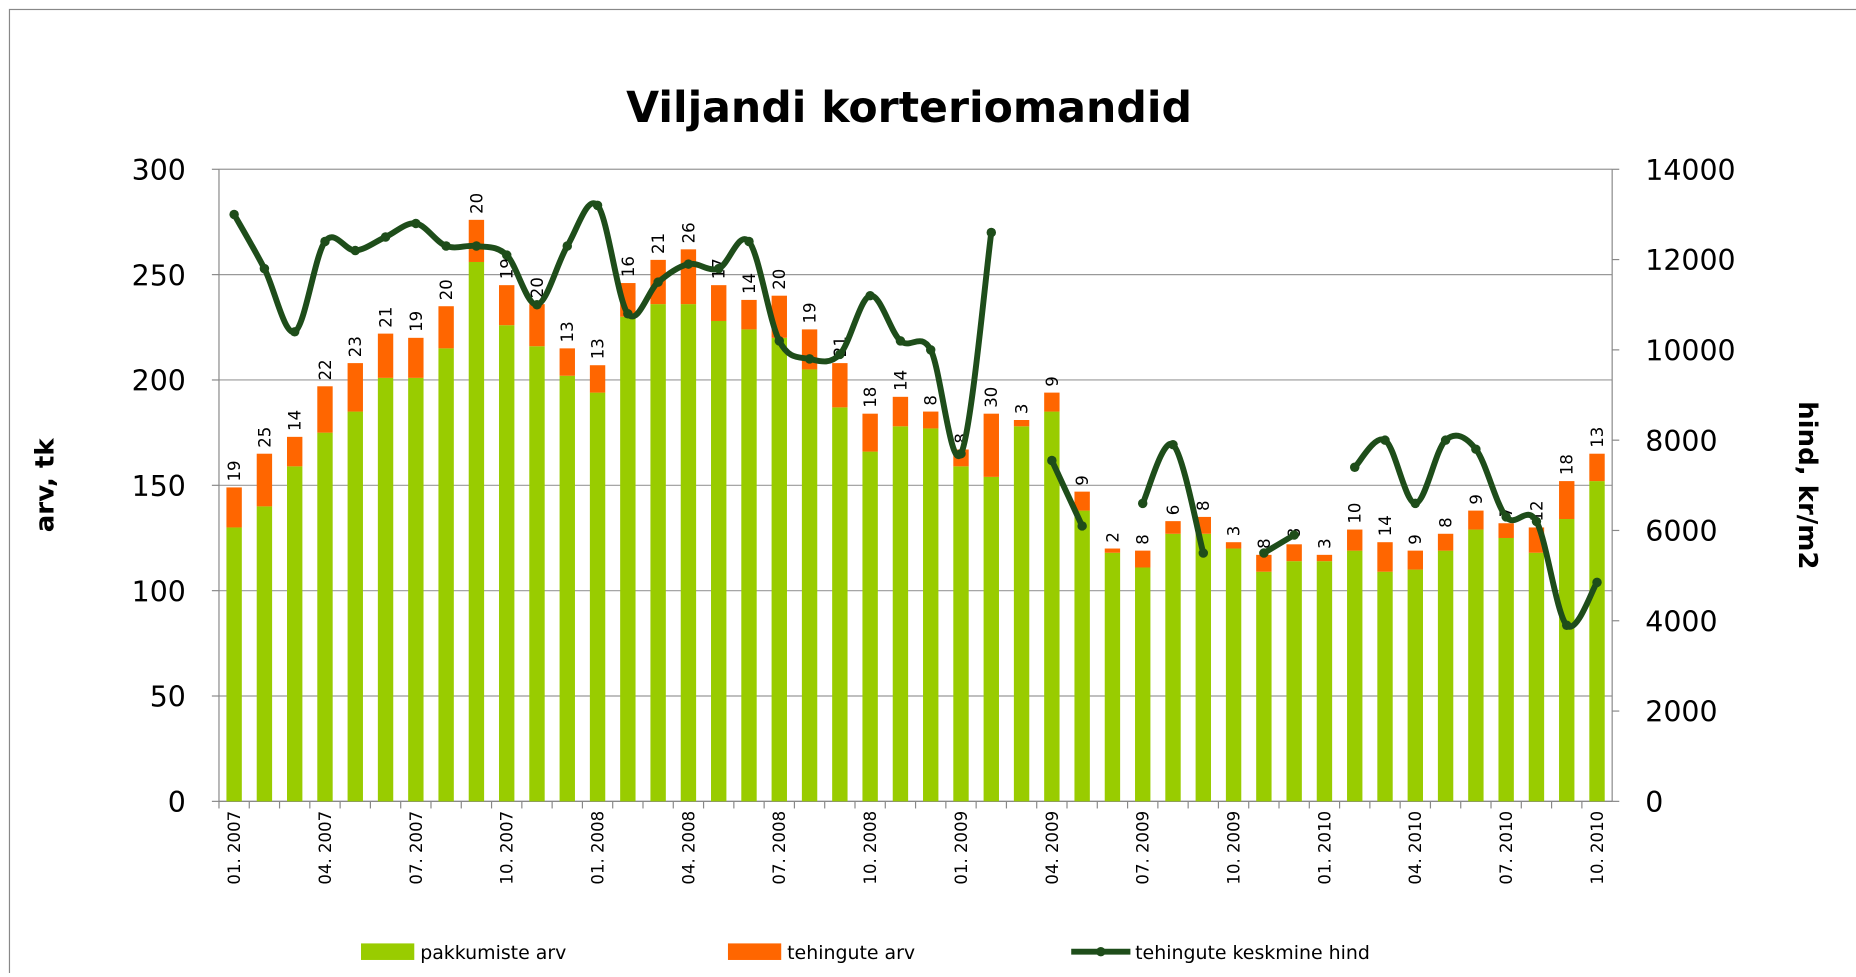 The image size is (1856, 977). Describe the element at coordinates (1415, 848) in the screenshot. I see `x-tick-label: 04. 2010` at that location.